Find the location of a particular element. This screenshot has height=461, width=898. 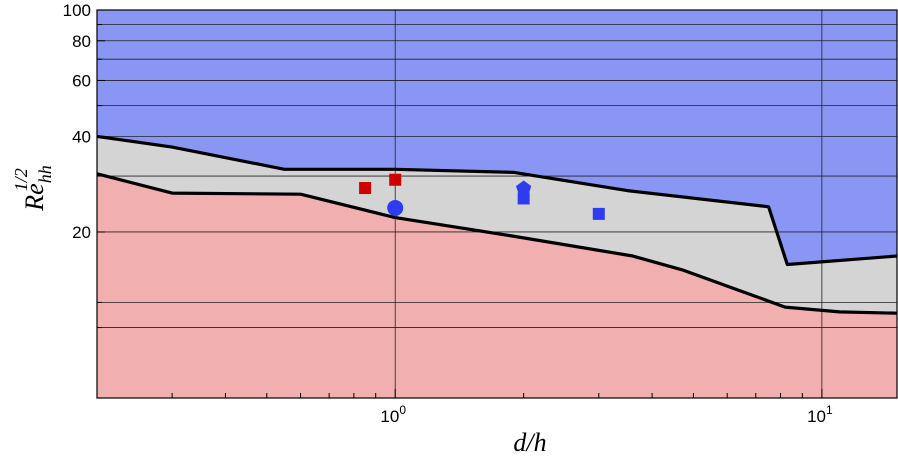

svg-text: Rehh1/2 is located at coordinates (33, 188).